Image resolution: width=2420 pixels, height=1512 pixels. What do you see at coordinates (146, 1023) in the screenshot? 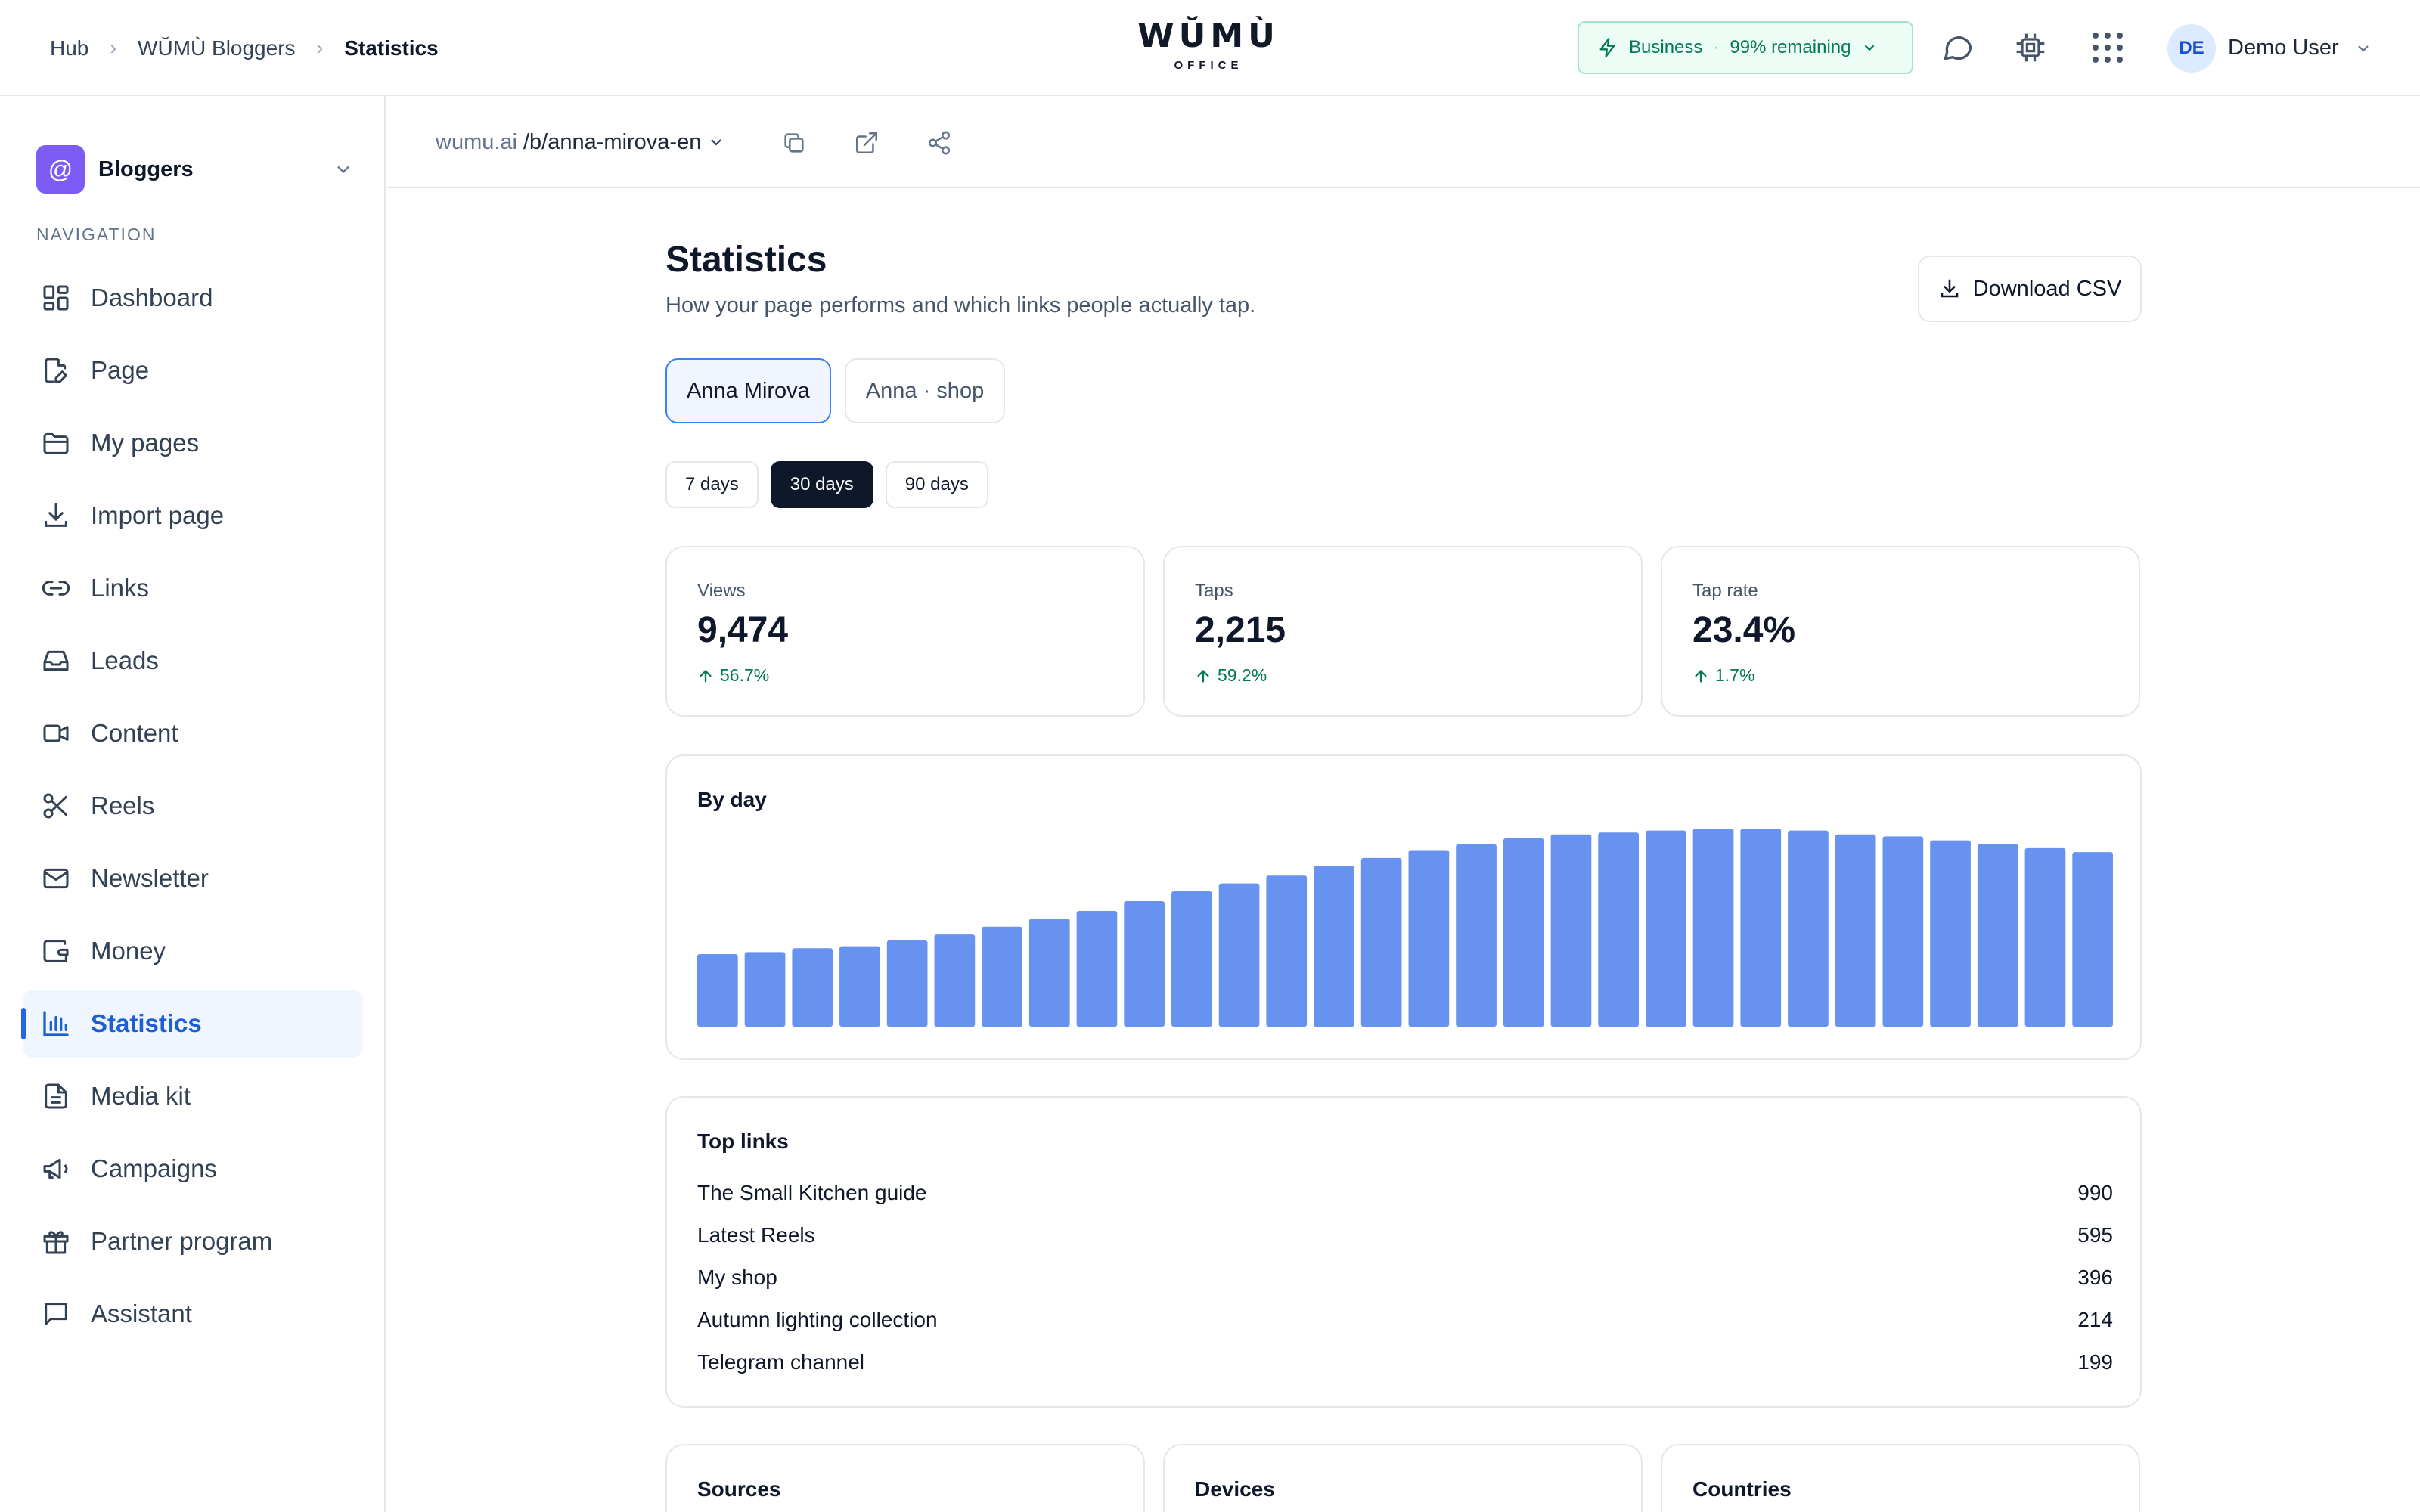
I see `sidebar-item-label: Statistics` at bounding box center [146, 1023].